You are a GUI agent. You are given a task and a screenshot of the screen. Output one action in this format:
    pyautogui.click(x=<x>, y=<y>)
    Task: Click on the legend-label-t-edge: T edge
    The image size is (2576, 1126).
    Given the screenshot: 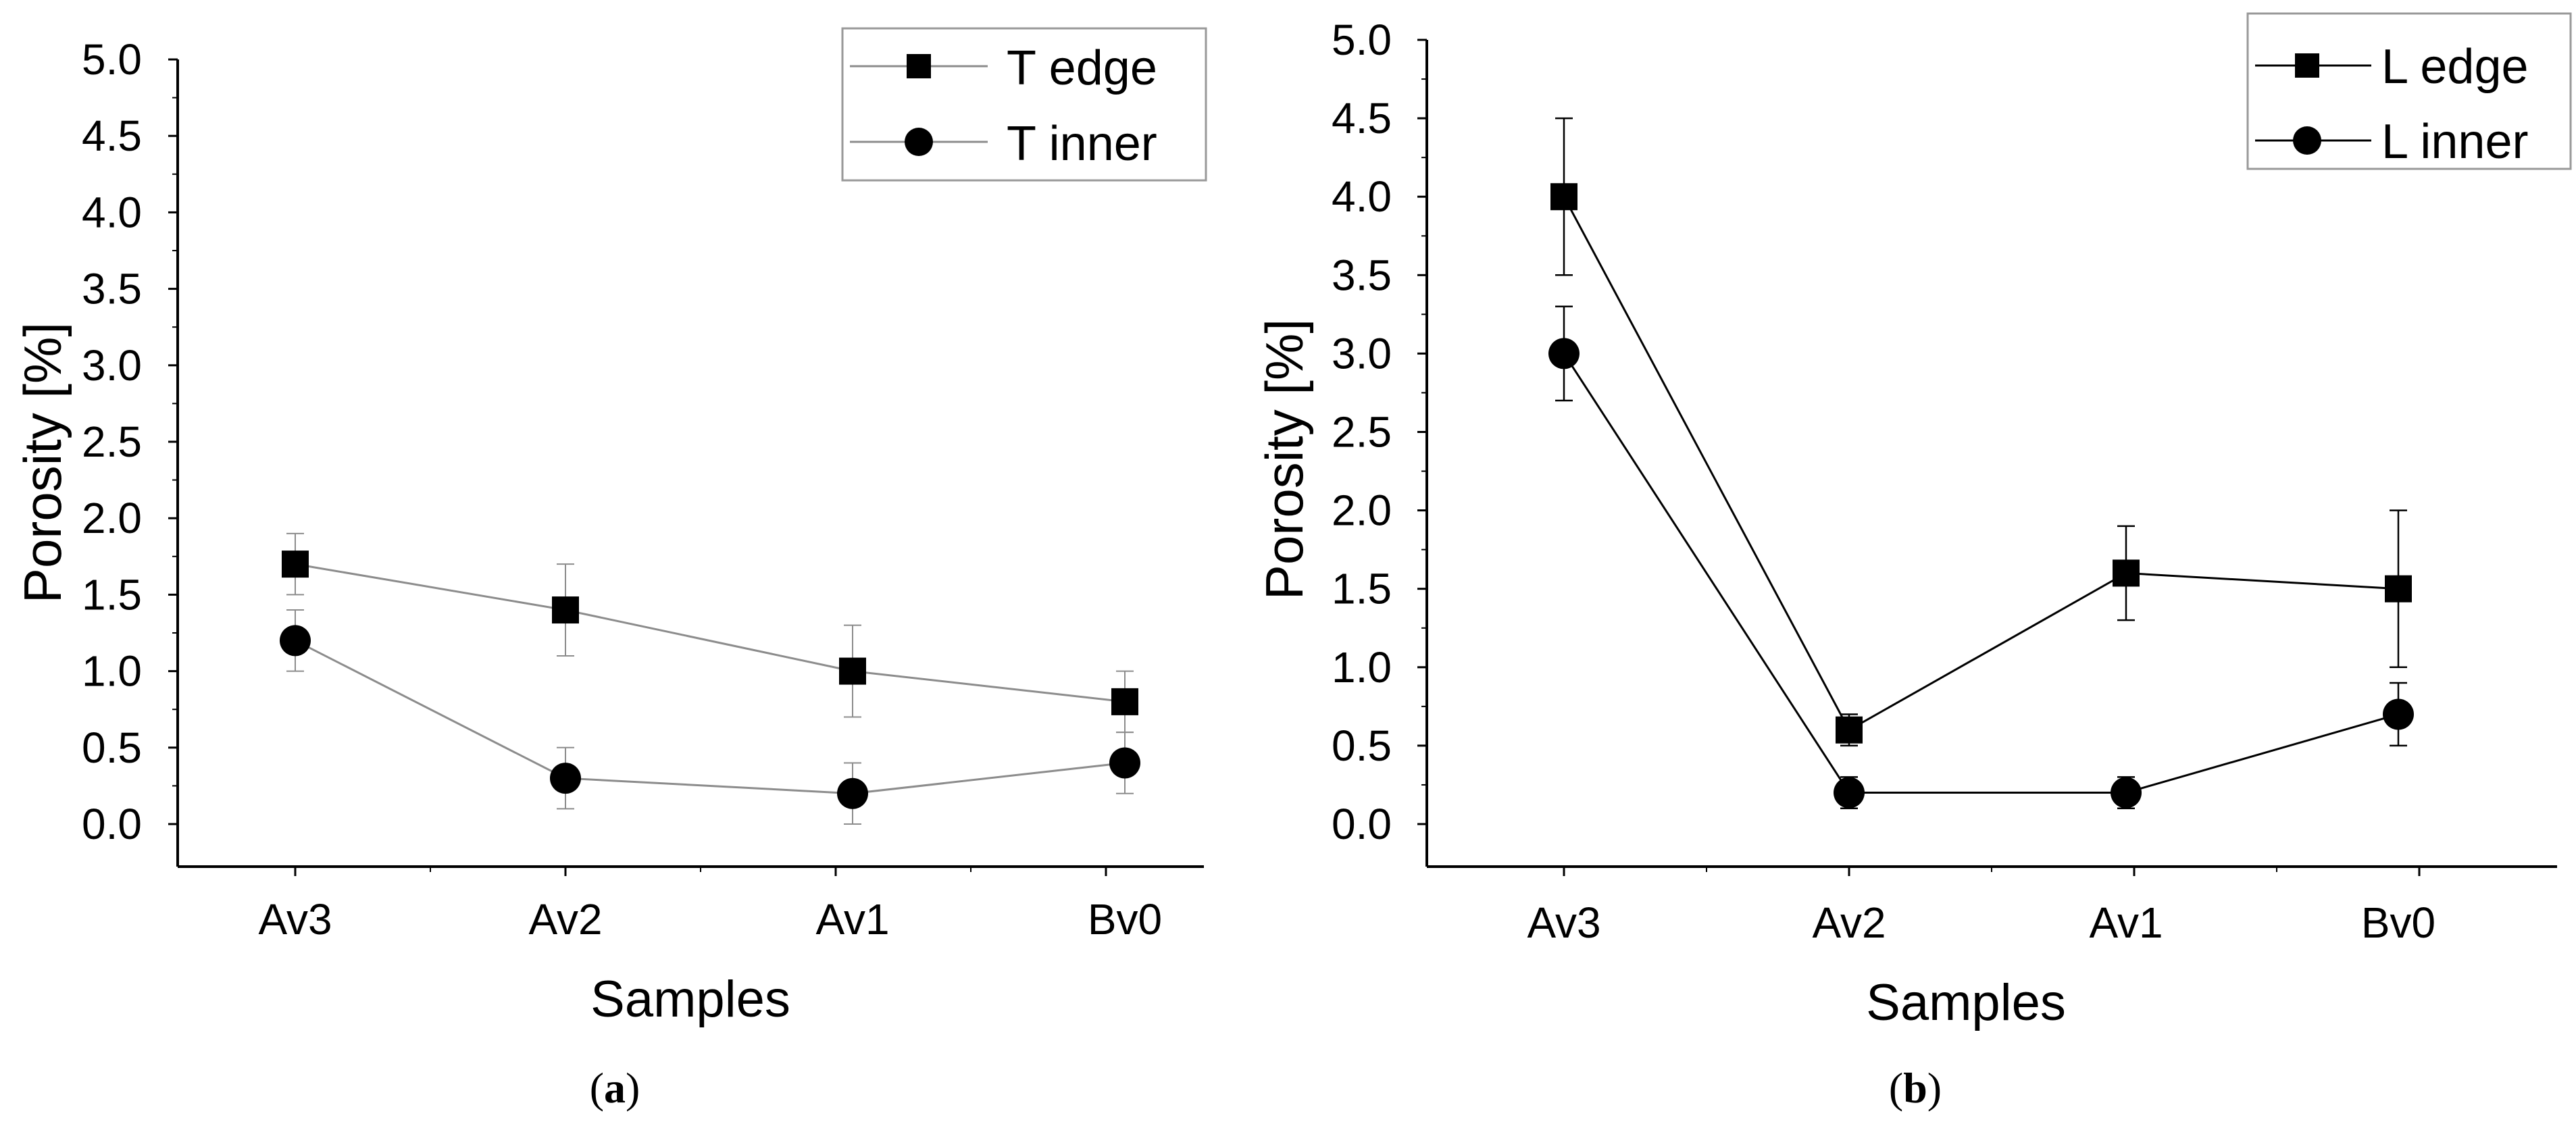 What is the action you would take?
    pyautogui.click(x=1082, y=68)
    